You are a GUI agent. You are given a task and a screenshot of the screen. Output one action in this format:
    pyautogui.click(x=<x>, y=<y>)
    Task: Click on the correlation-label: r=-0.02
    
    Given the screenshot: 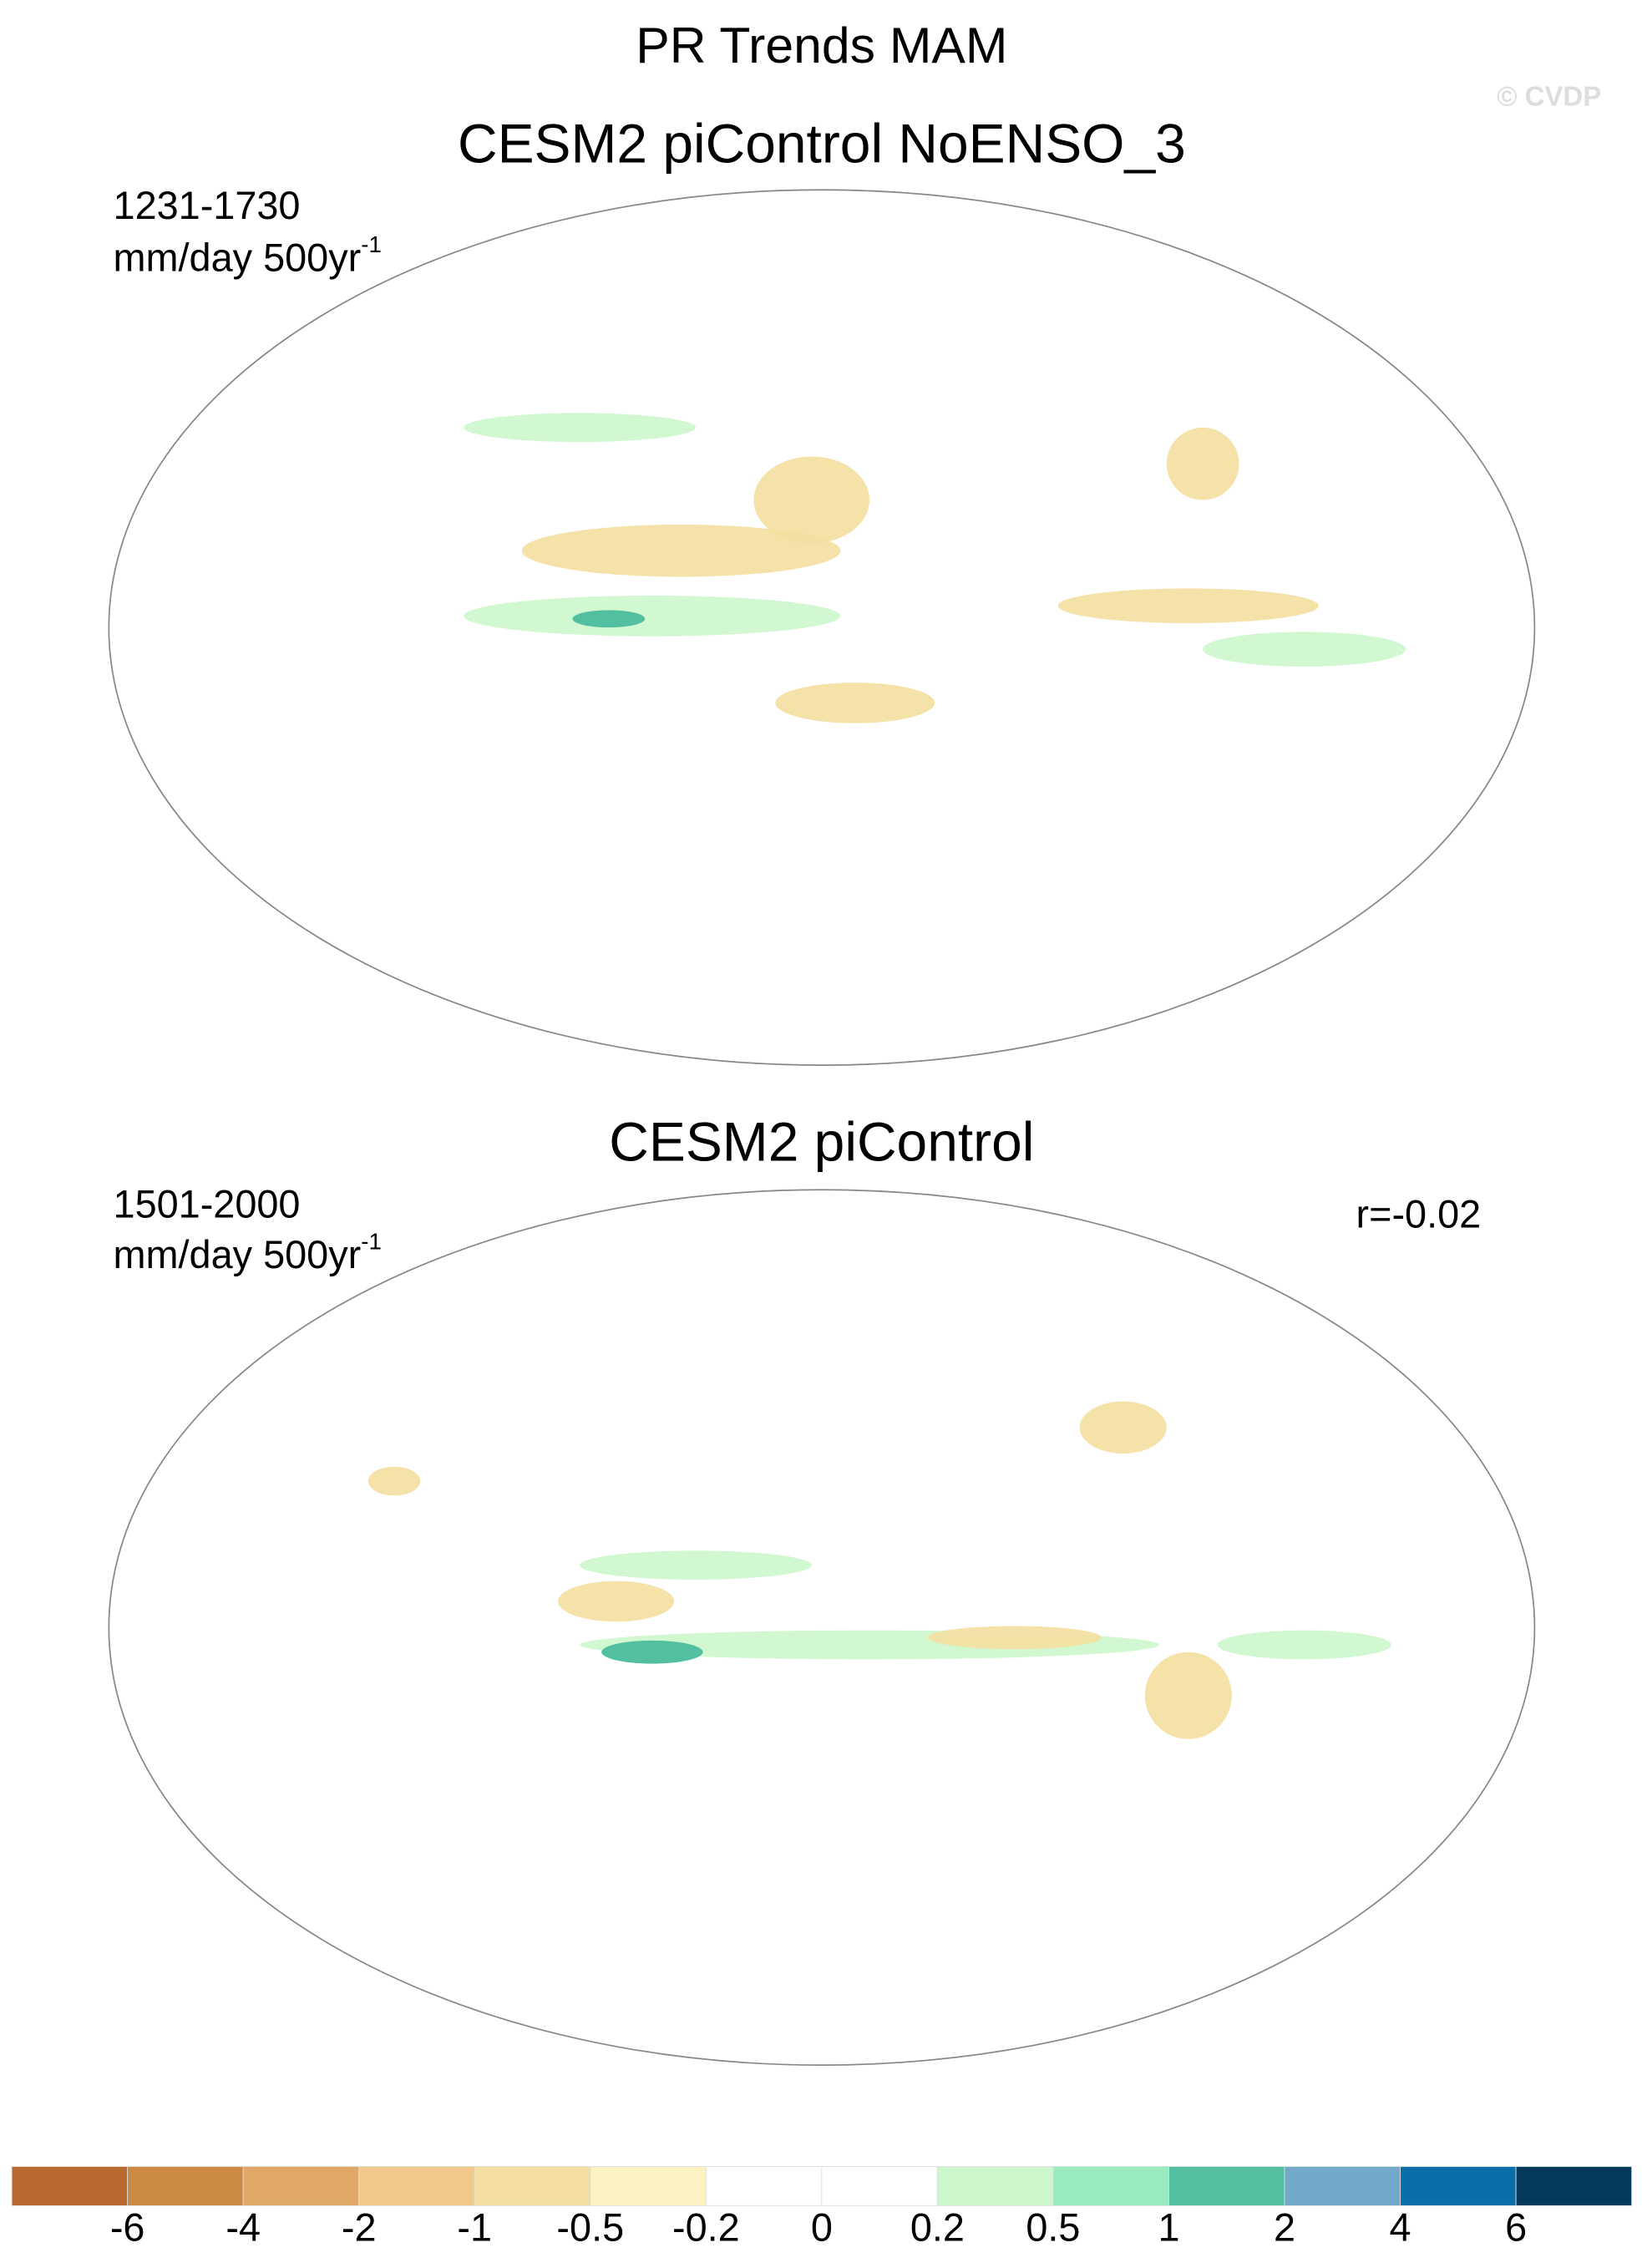 What is the action you would take?
    pyautogui.click(x=1419, y=1214)
    